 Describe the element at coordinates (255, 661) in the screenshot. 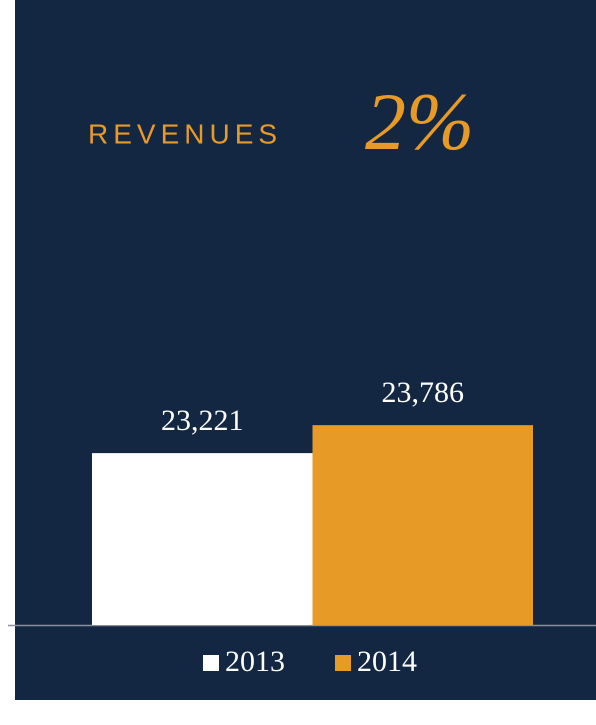

I see `legend-label: 2013` at that location.